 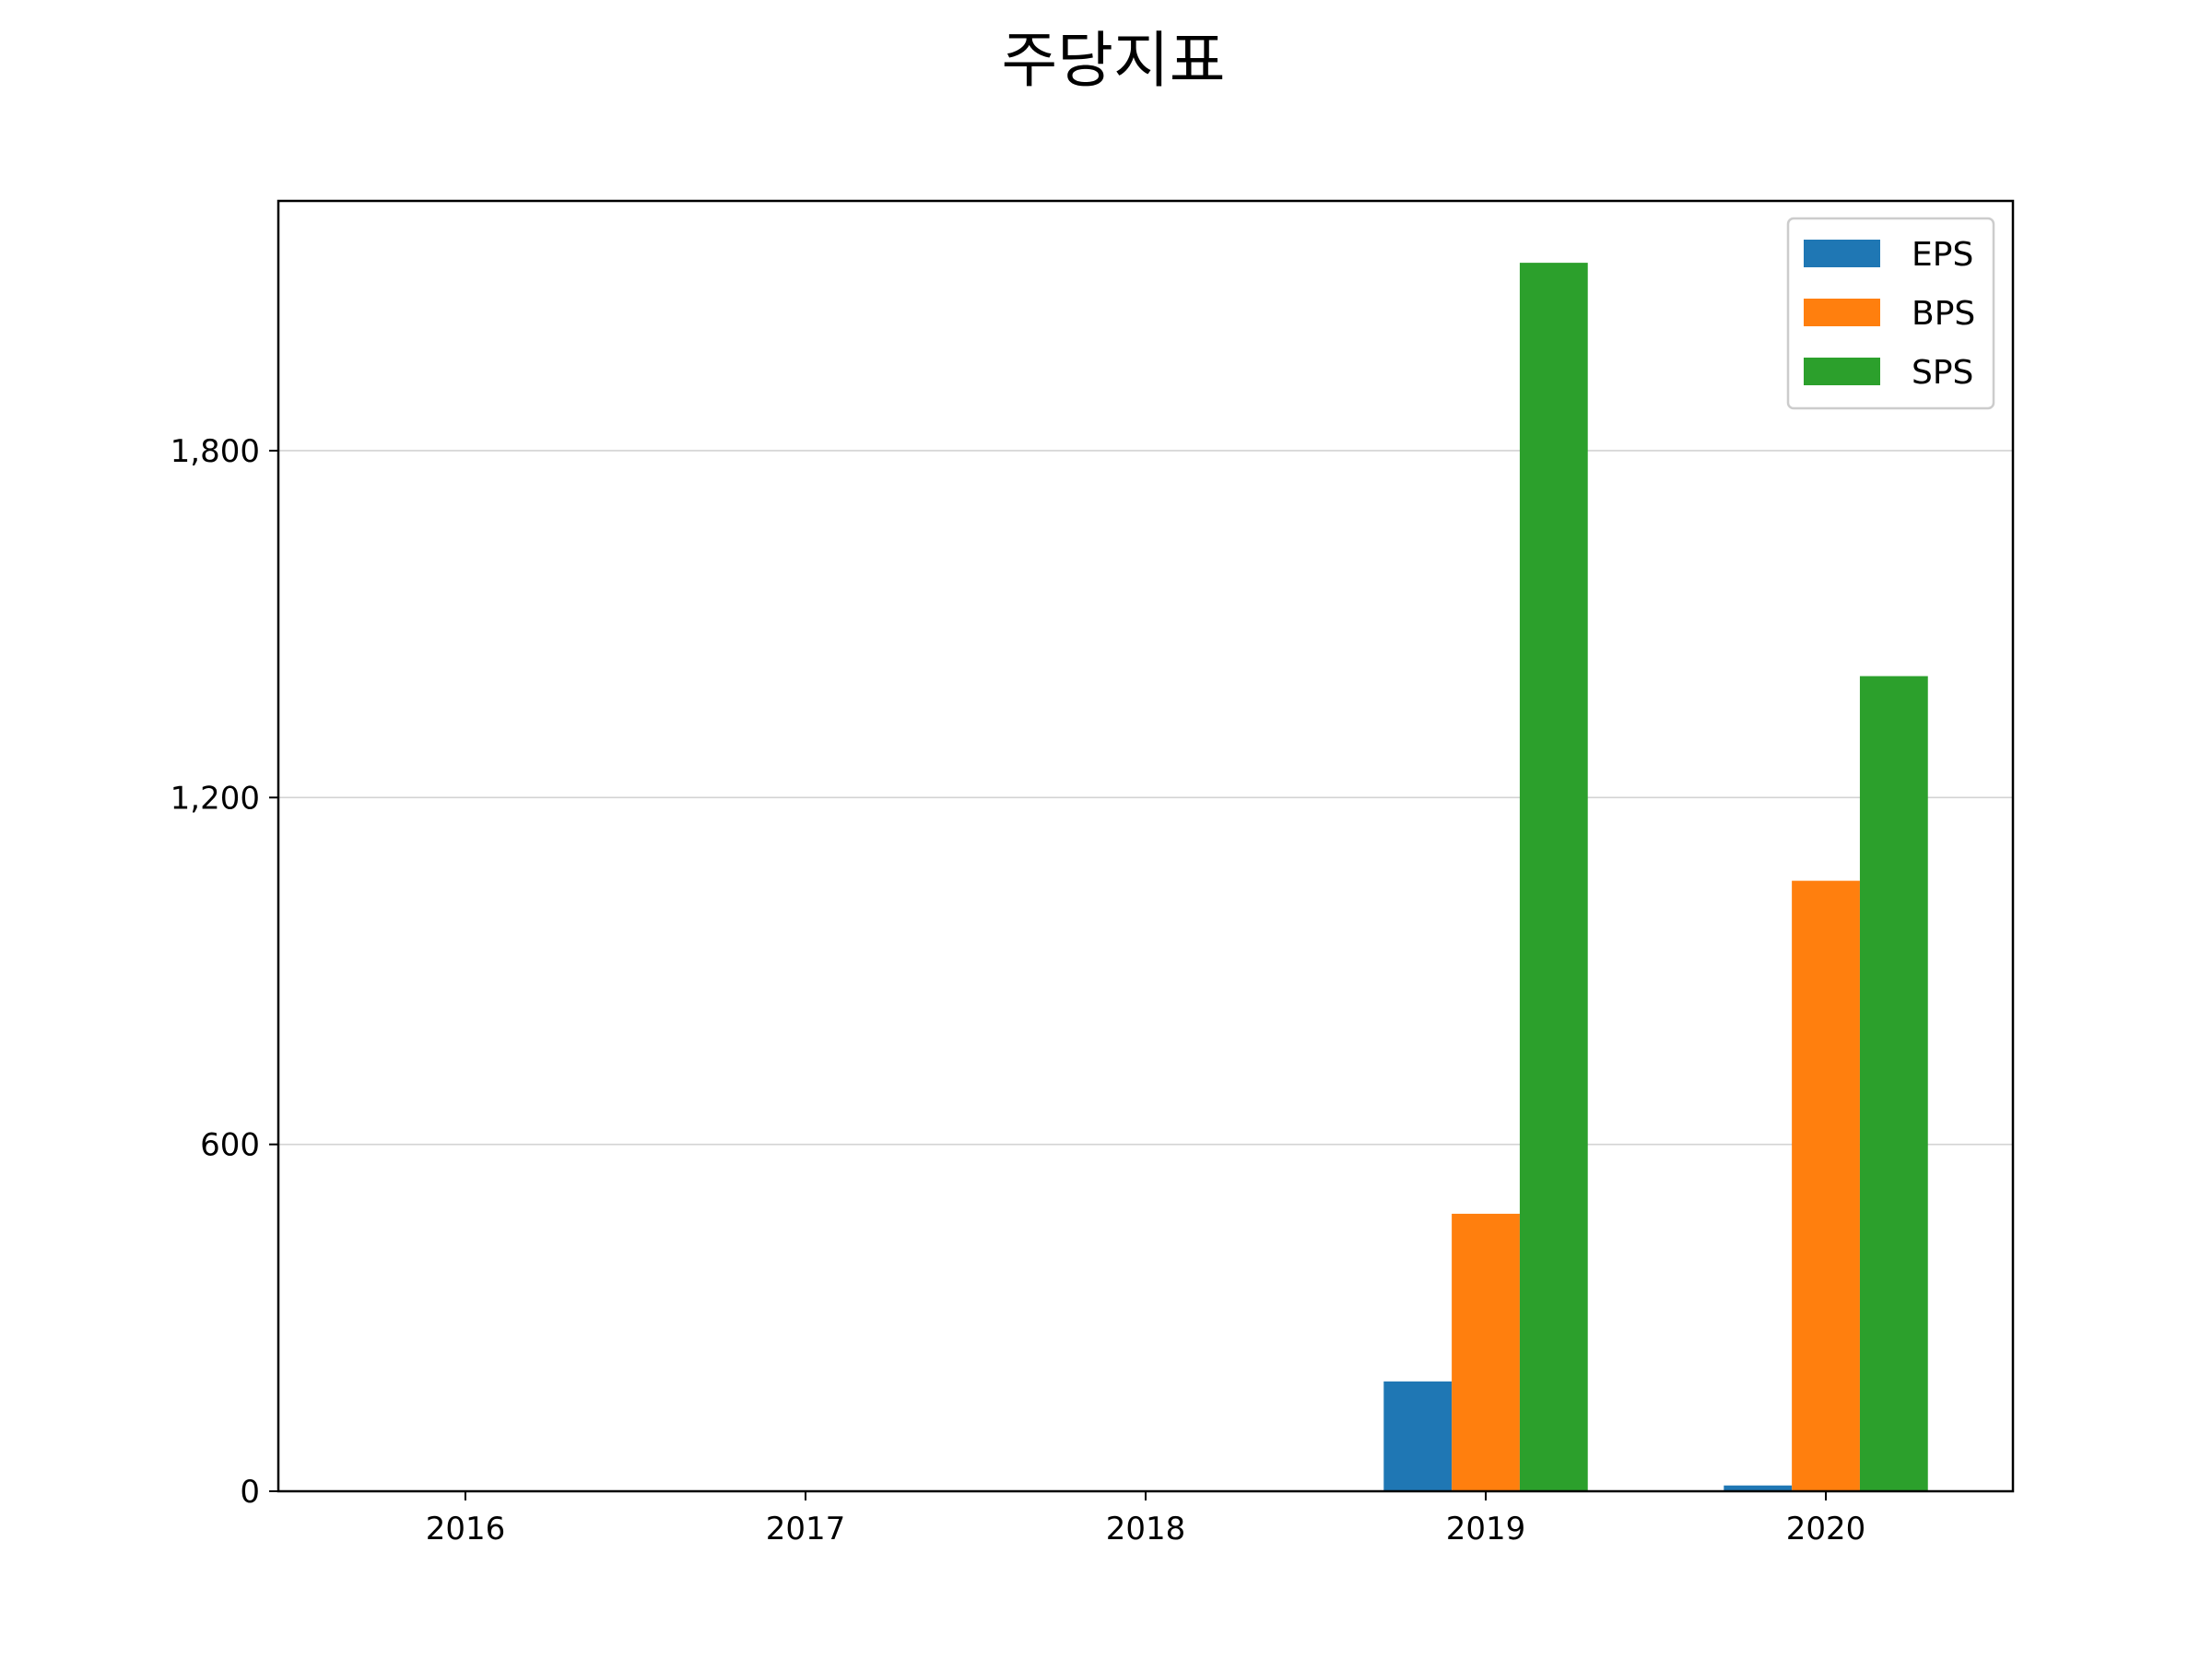 I want to click on x-axis: 2016 2017 2018 2019 2020, so click(x=1146, y=1519).